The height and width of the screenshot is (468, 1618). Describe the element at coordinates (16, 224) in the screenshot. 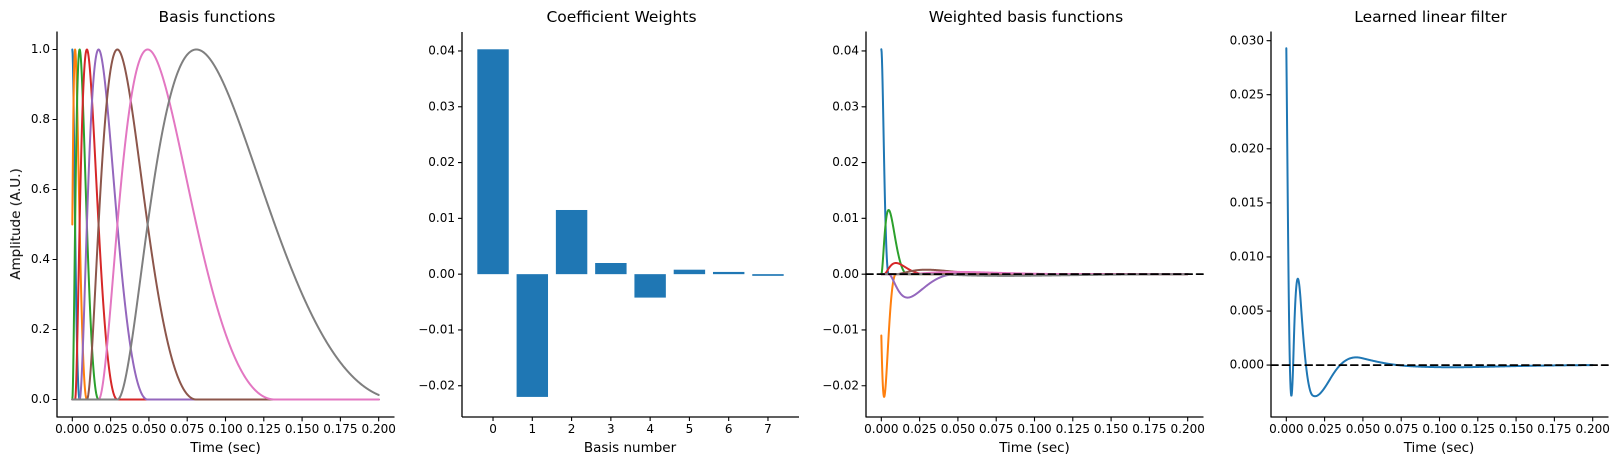

I see `y-axis-label: Amplitude (A.U.)` at that location.